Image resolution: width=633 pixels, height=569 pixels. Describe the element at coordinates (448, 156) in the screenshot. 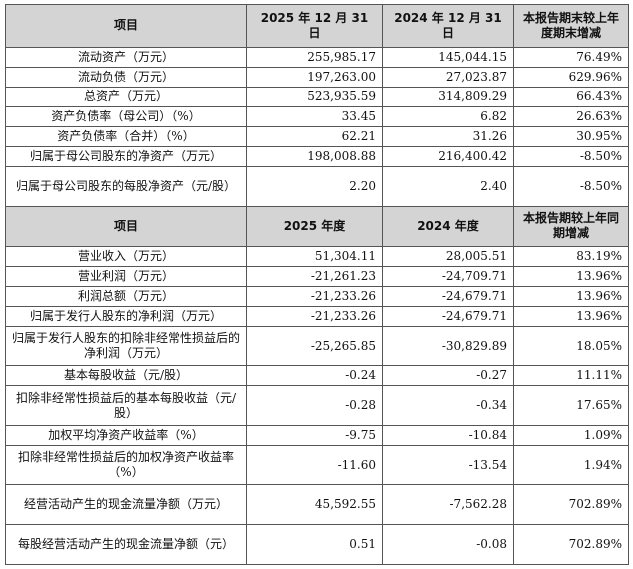

I see `value-2024: 216,400.42` at that location.